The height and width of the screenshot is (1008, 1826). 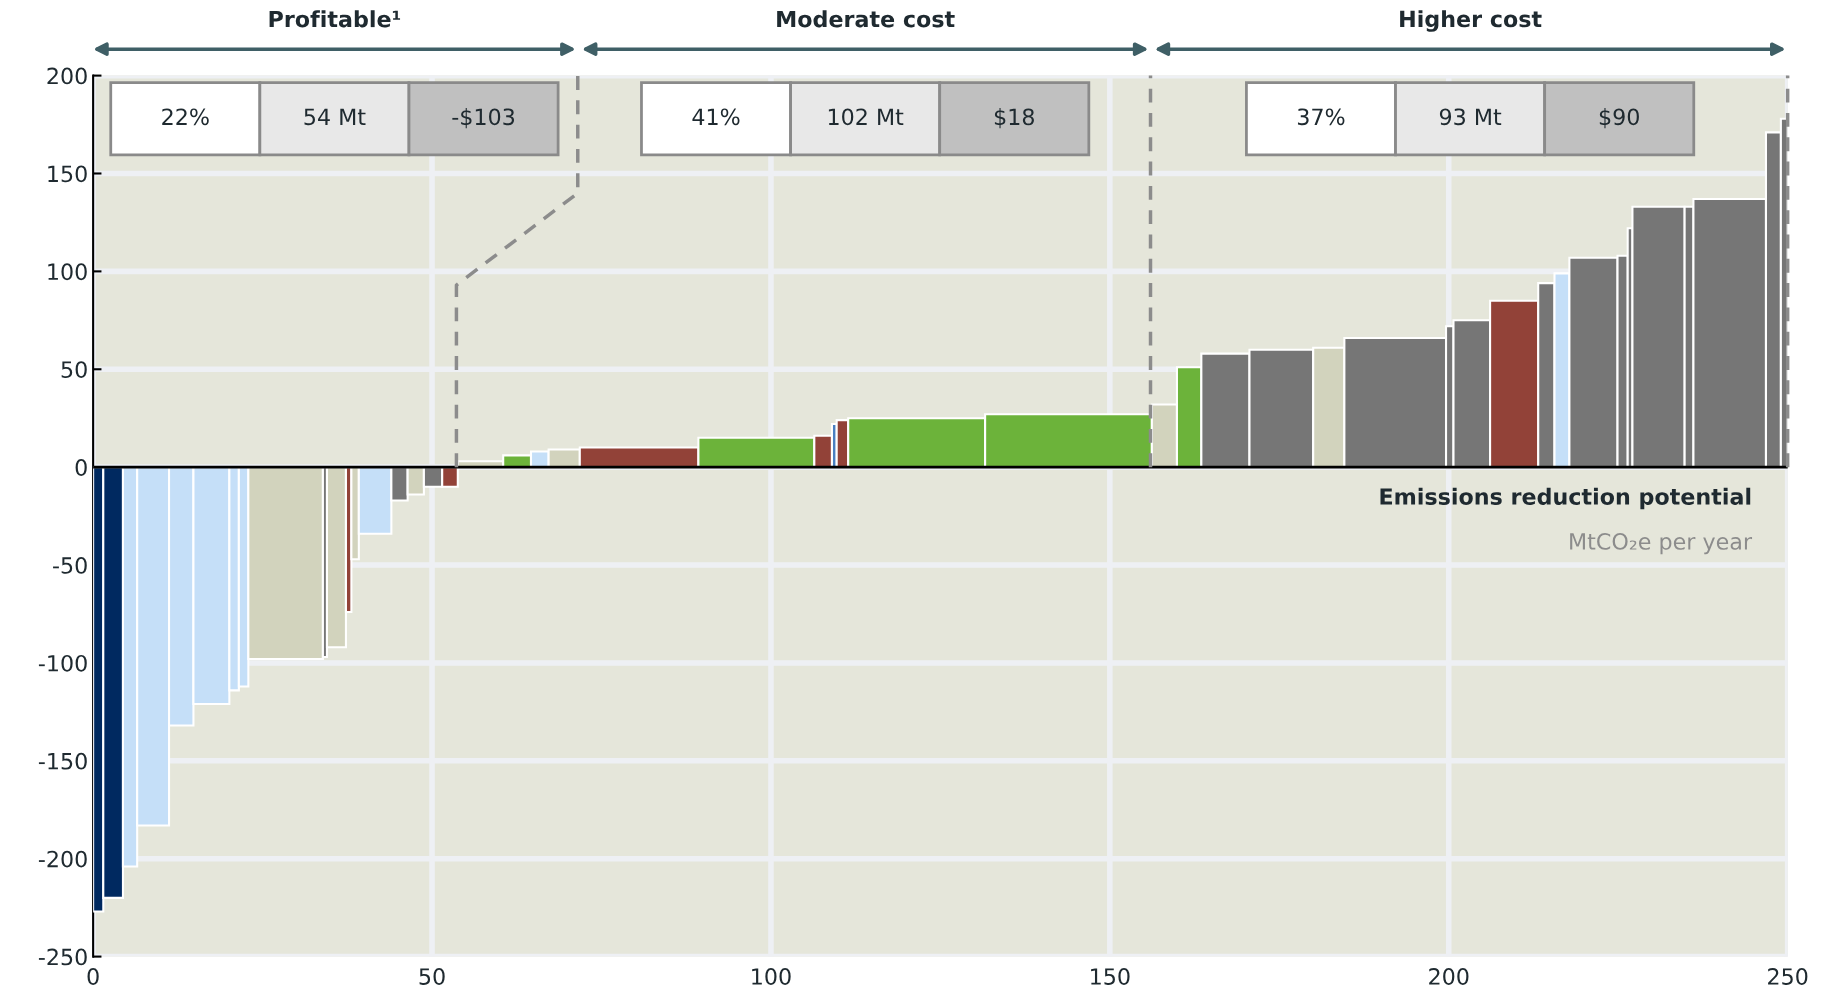 What do you see at coordinates (716, 117) in the screenshot?
I see `annotation: 41%` at bounding box center [716, 117].